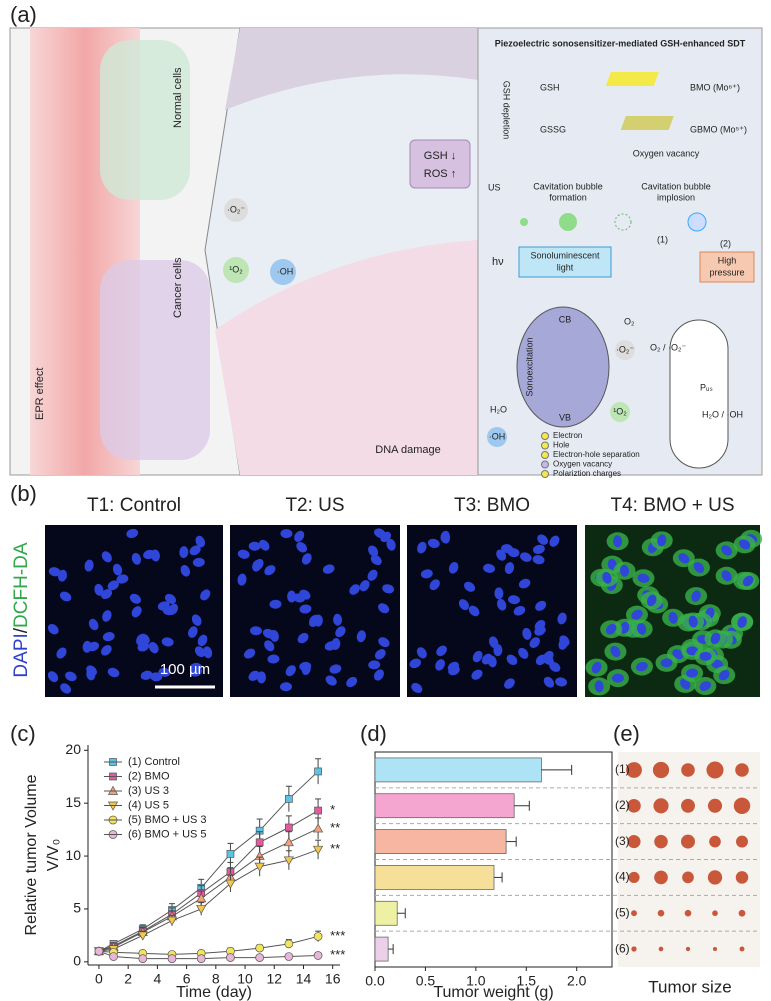  What do you see at coordinates (236, 269) in the screenshot?
I see `label: ¹O₂` at bounding box center [236, 269].